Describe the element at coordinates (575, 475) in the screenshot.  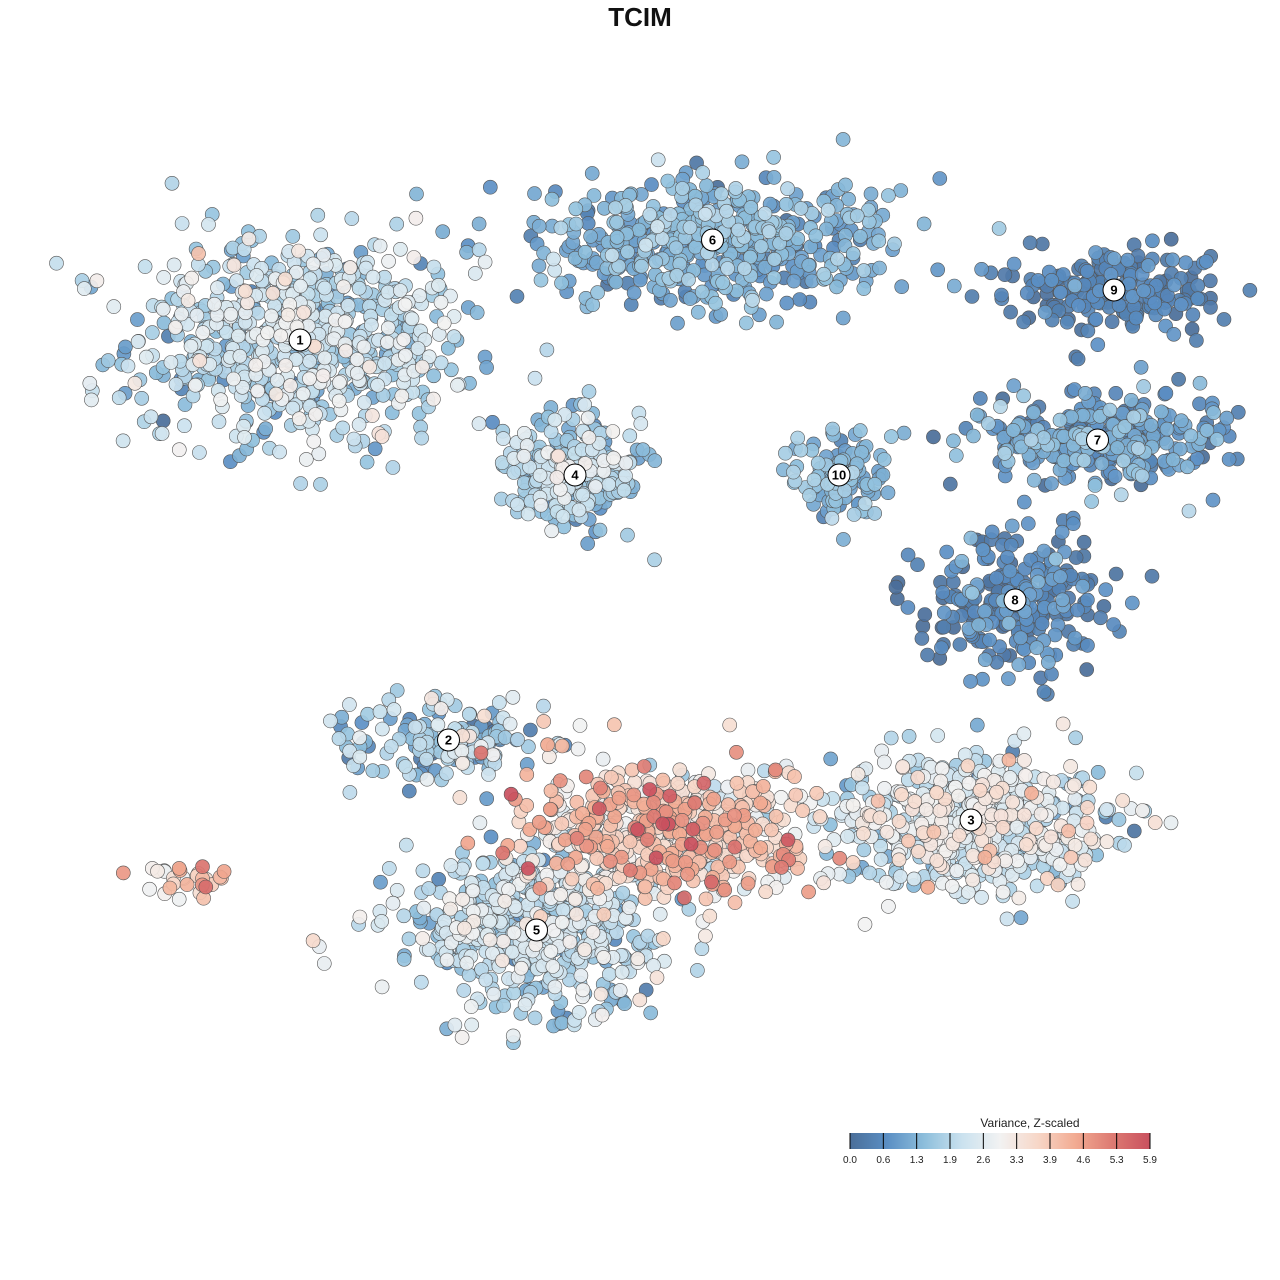
I see `cluster-label: 4` at that location.